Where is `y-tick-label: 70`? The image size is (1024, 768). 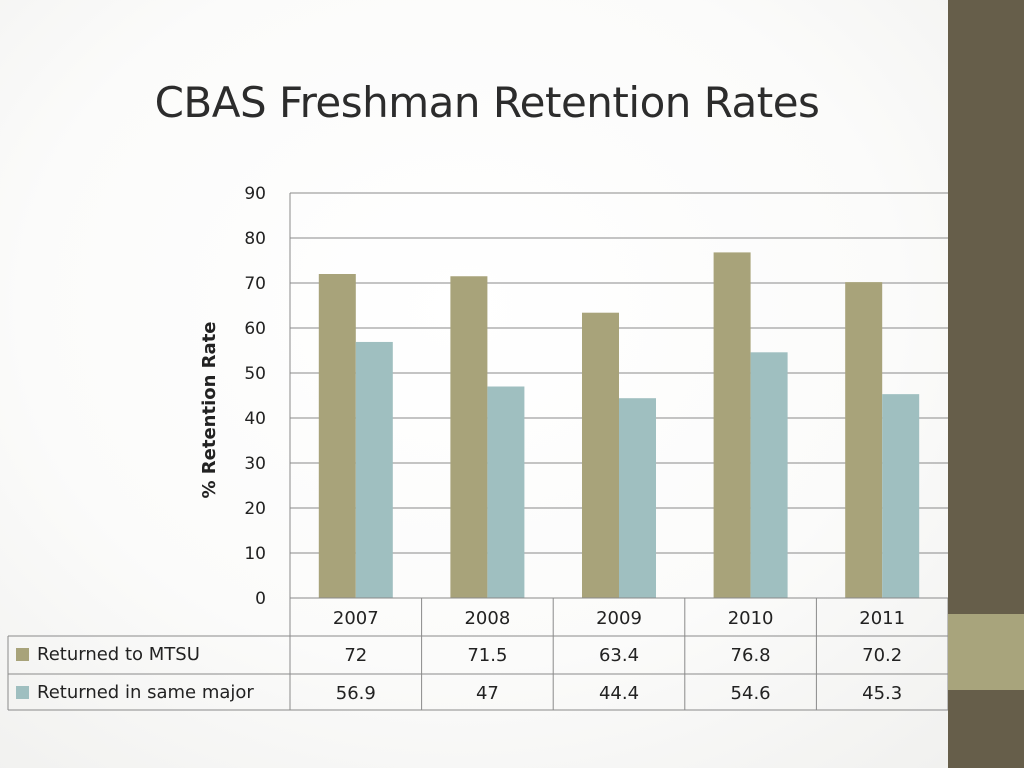 y-tick-label: 70 is located at coordinates (255, 284).